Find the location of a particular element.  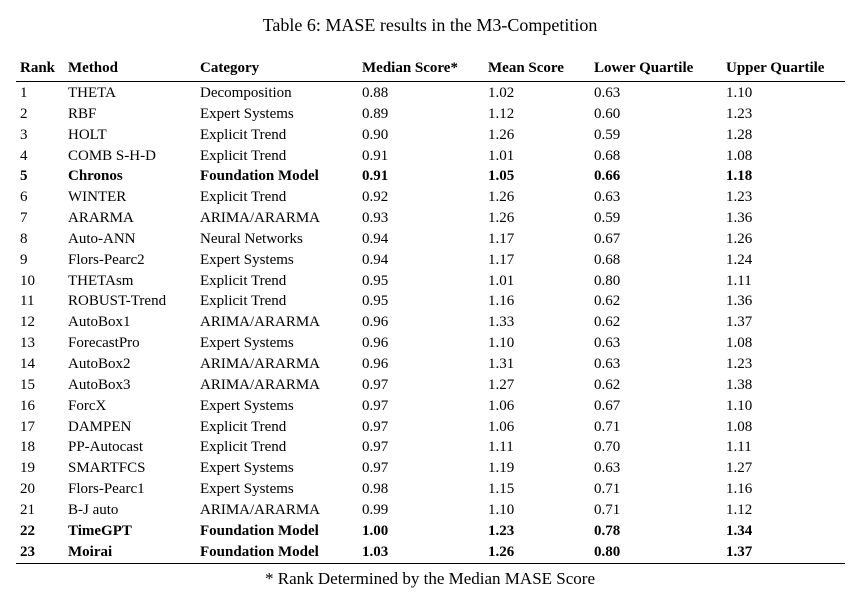

table-row: 15 AutoBox3 ARIMA/ARARMA 0.97 1.27 0.62 1.38 is located at coordinates (430, 385).